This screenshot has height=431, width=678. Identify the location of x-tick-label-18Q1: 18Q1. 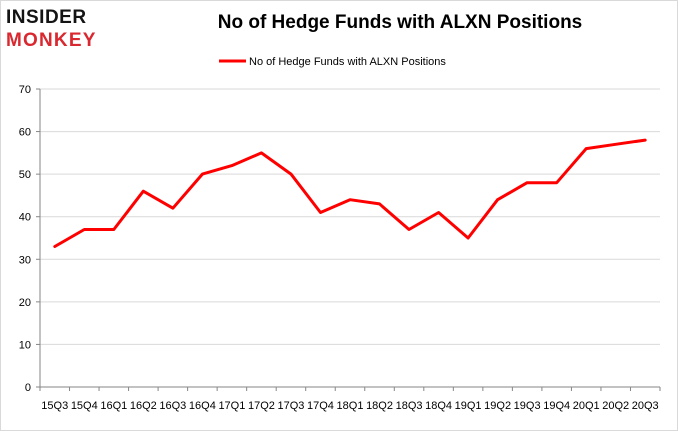
(350, 406).